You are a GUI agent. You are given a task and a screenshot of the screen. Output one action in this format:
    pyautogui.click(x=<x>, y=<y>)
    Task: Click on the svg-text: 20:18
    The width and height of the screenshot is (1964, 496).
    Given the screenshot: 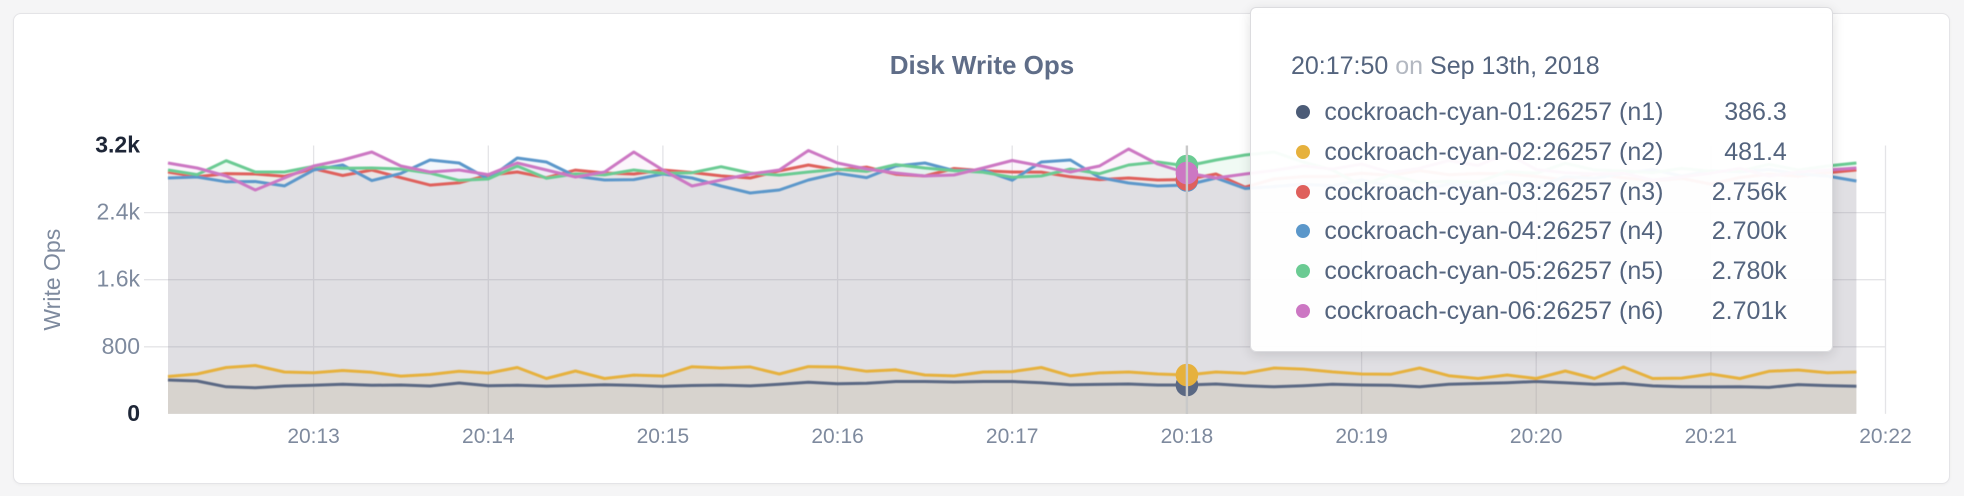 What is the action you would take?
    pyautogui.click(x=1187, y=436)
    